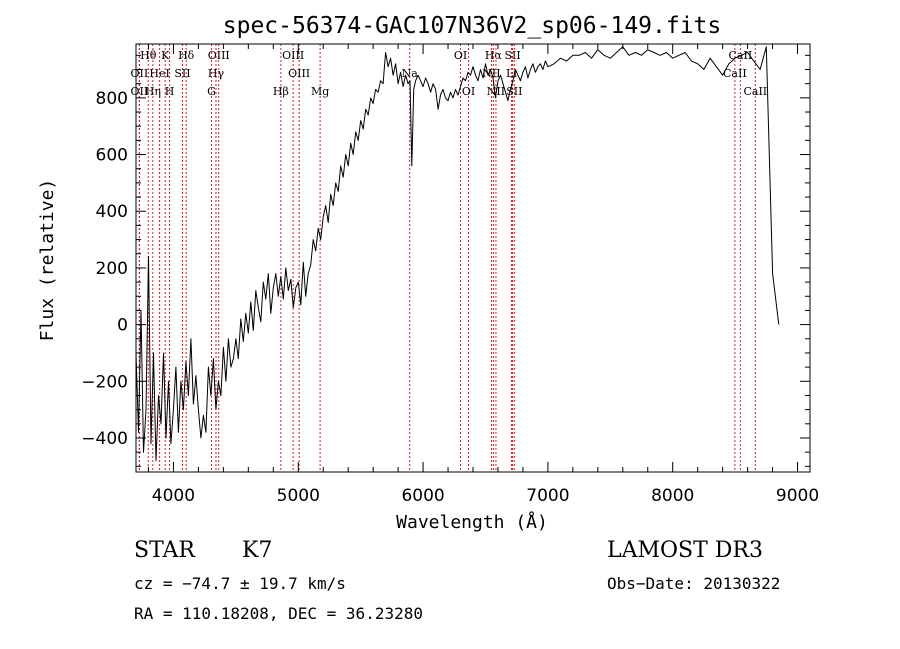 This screenshot has height=649, width=900. What do you see at coordinates (494, 55) in the screenshot?
I see `line-label-19: Hα` at bounding box center [494, 55].